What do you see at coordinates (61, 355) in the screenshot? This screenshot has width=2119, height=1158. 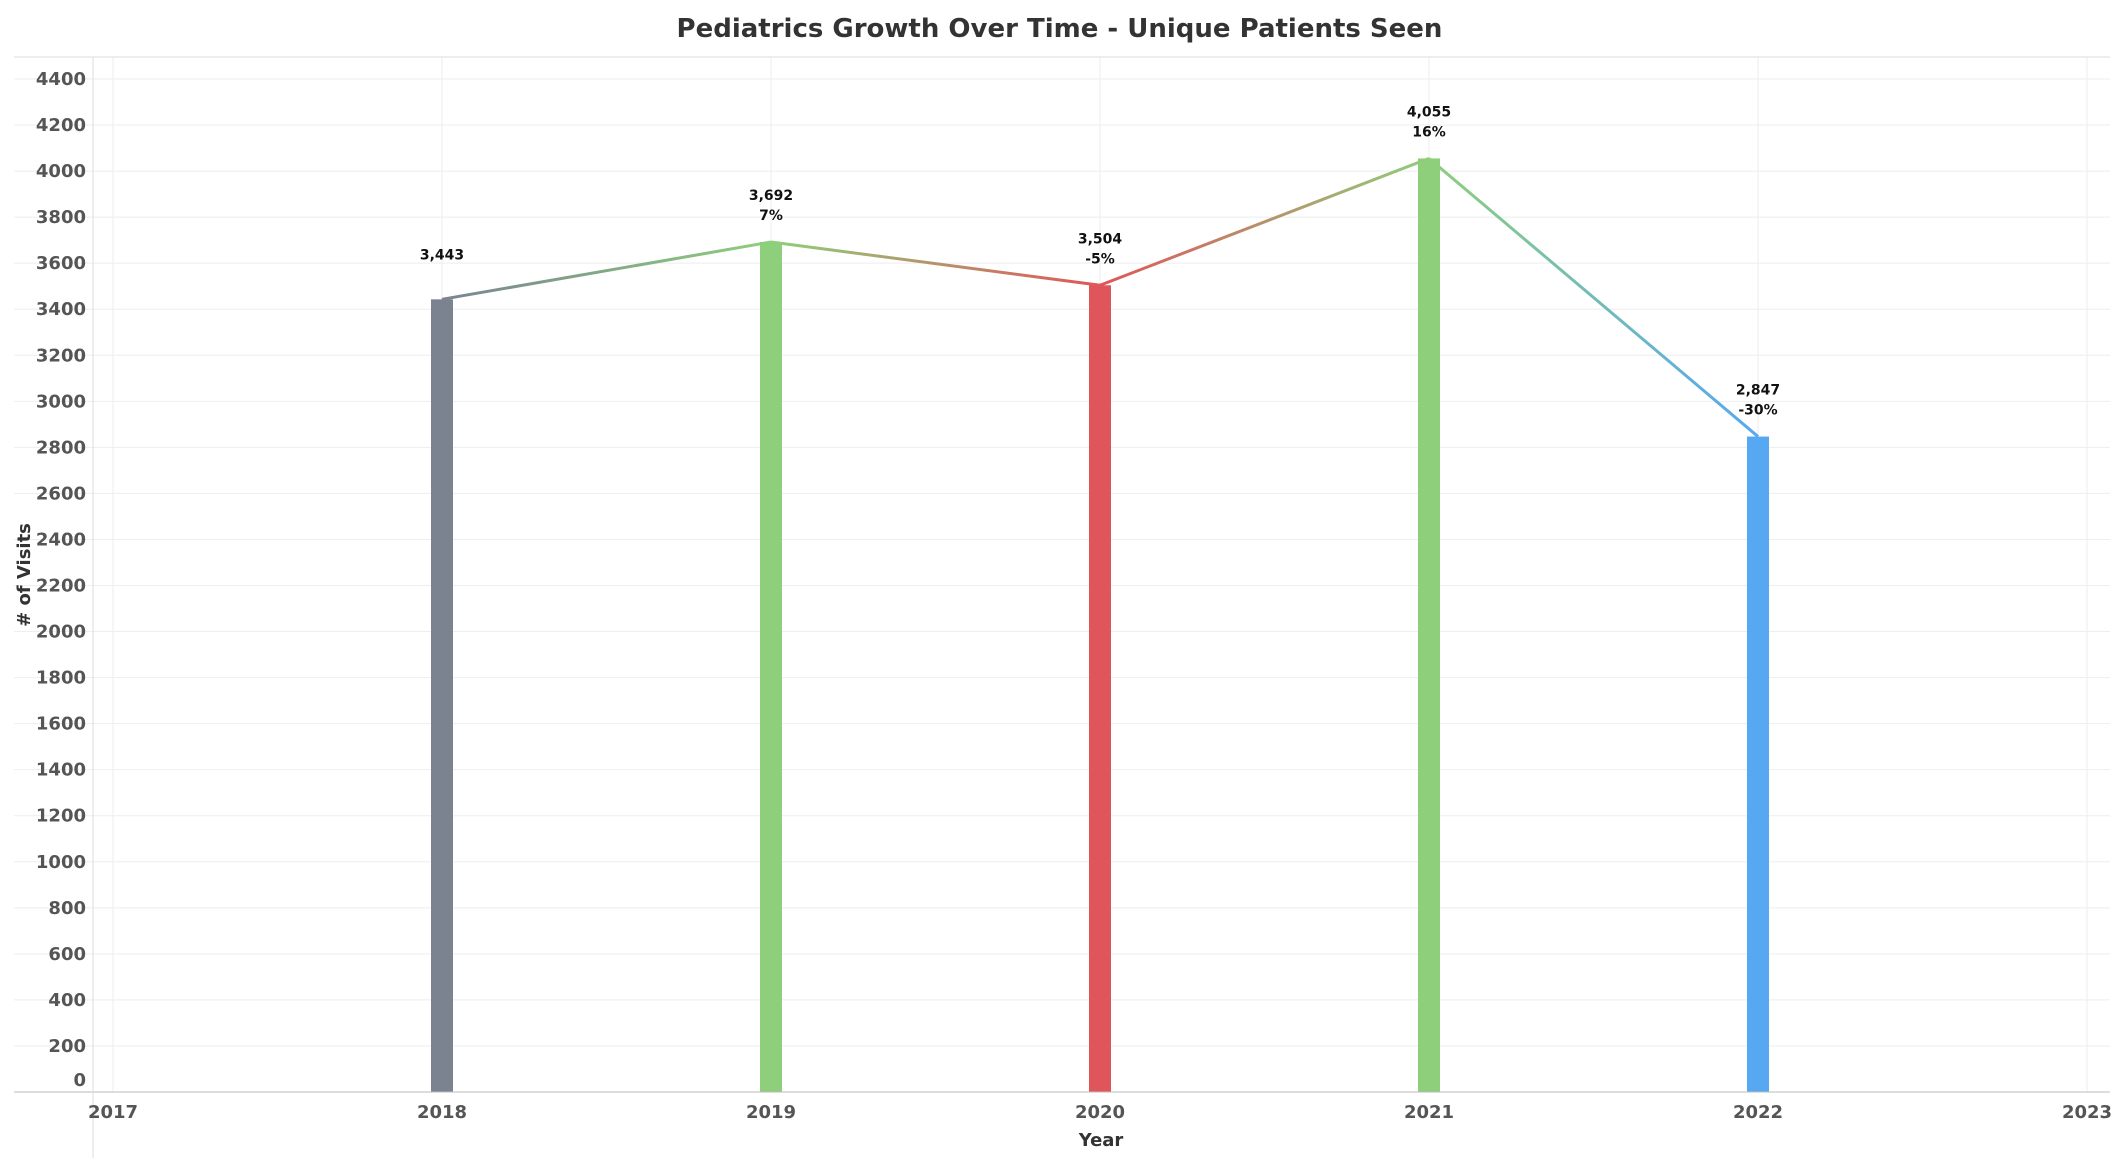 I see `y-tick-label: 3200` at bounding box center [61, 355].